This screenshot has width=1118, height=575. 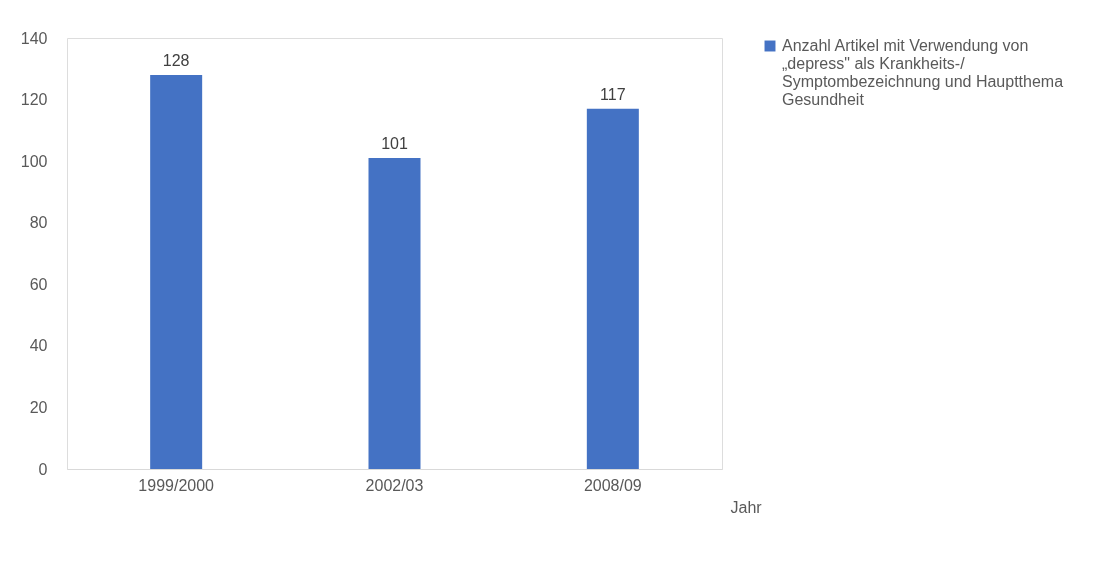 What do you see at coordinates (746, 507) in the screenshot?
I see `x-axis-title: Jahr` at bounding box center [746, 507].